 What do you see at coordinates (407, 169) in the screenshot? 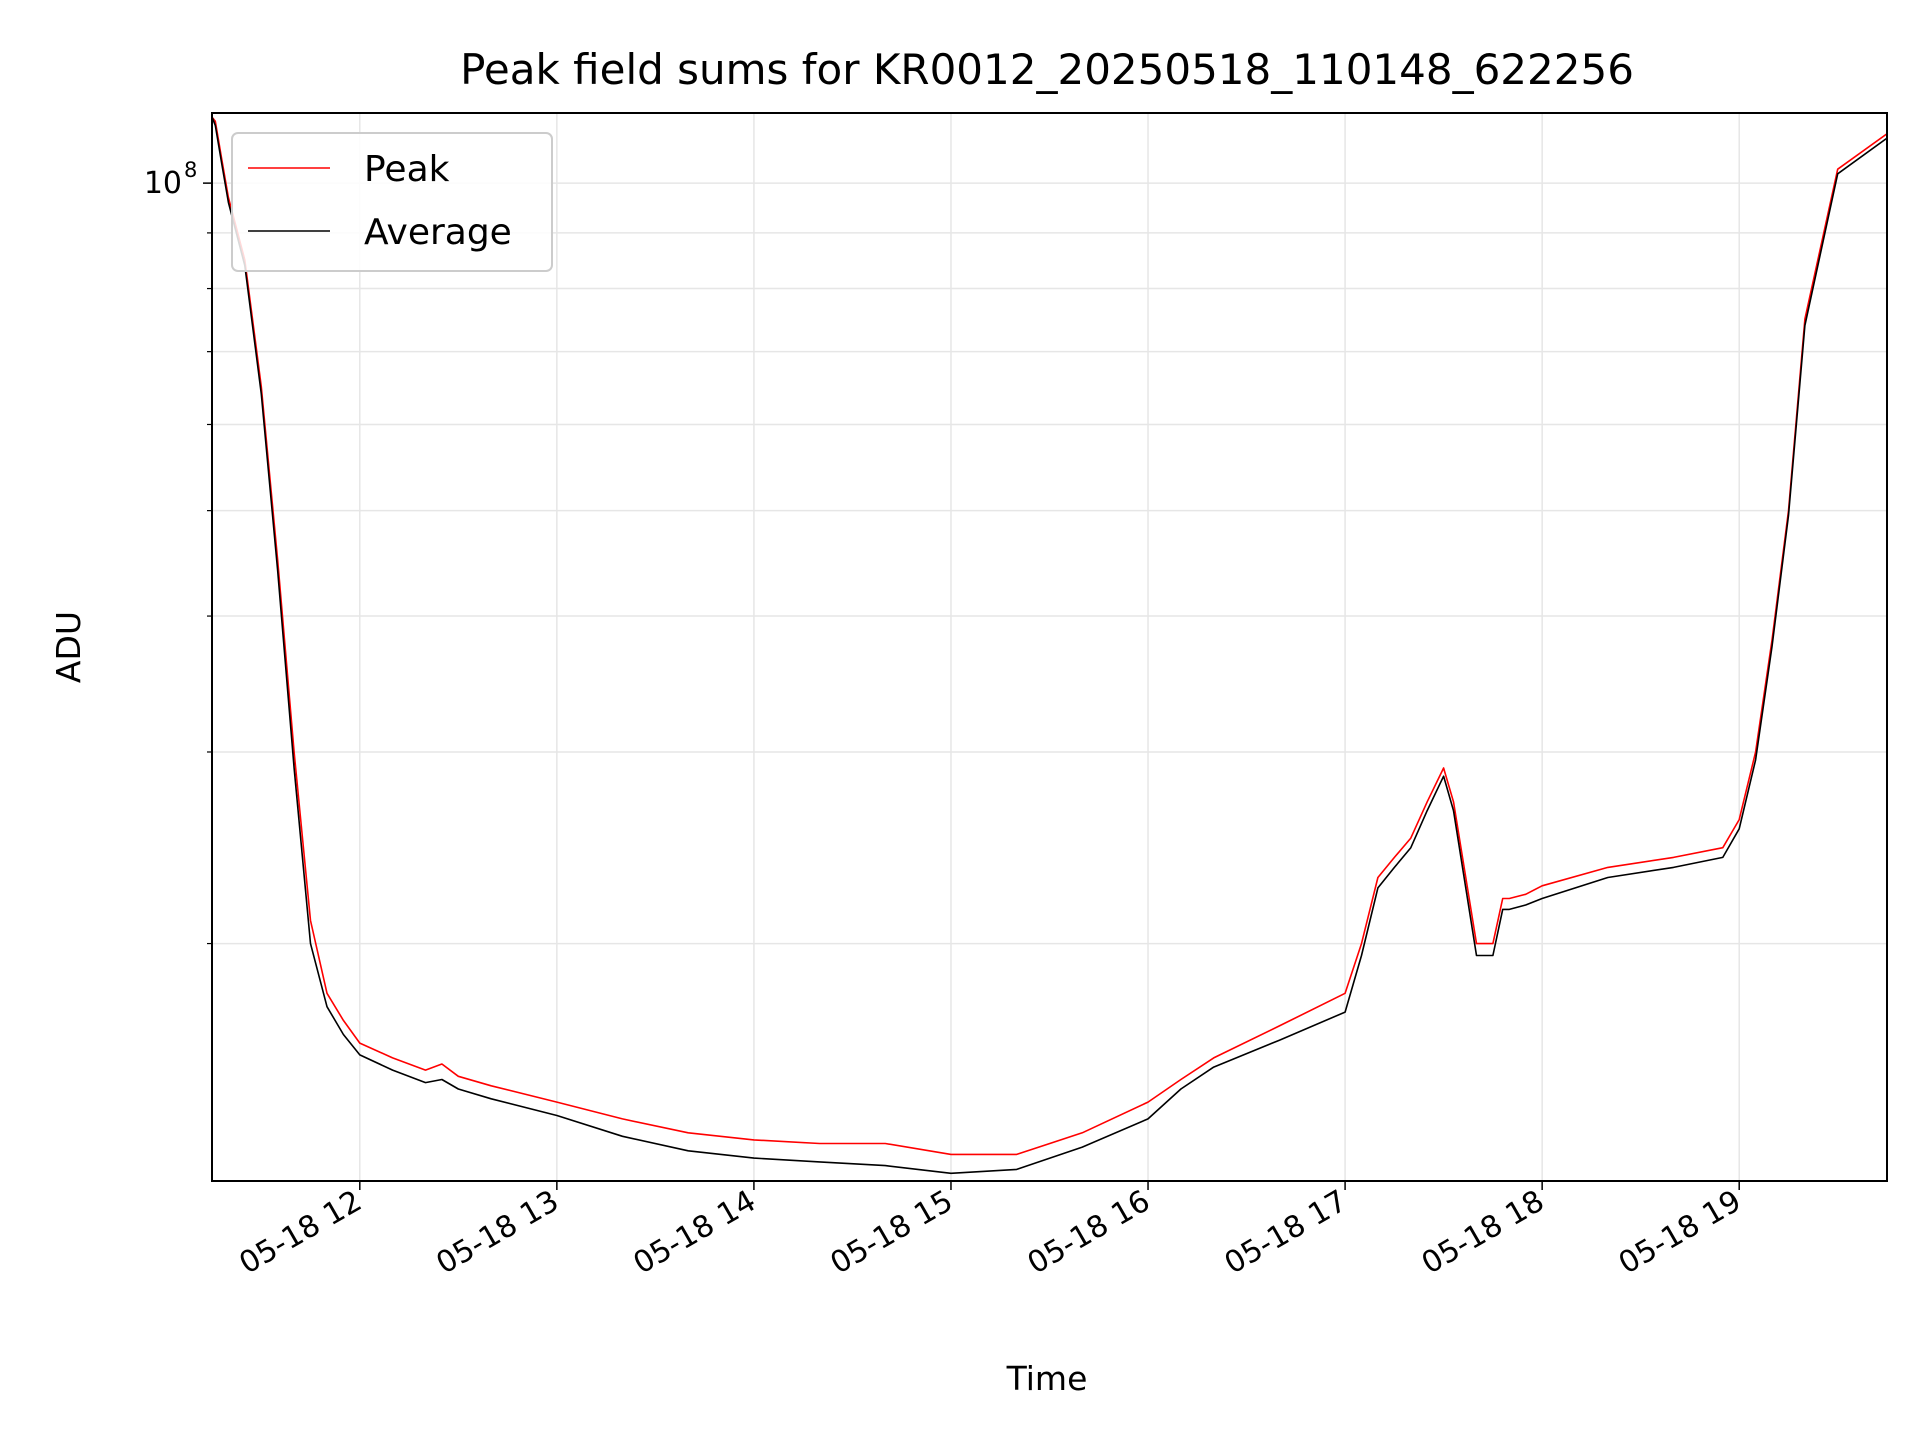
I see `legend-peak-label: Peak` at bounding box center [407, 169].